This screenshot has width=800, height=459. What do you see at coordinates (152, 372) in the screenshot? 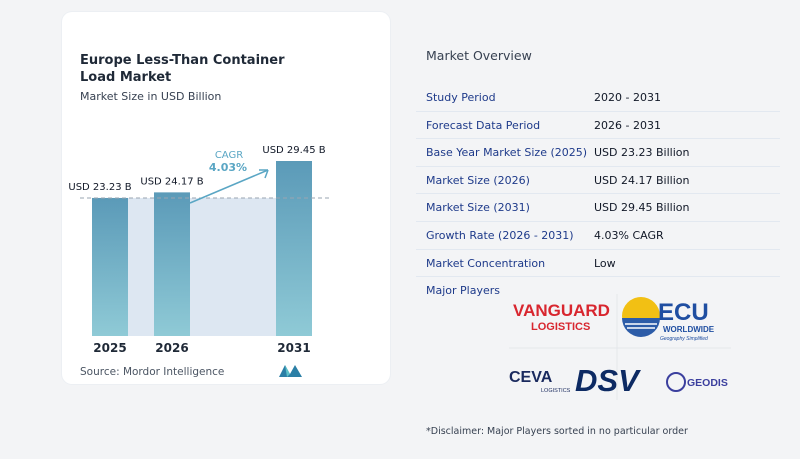
I see `source-text: Source: Mordor Intelligence` at bounding box center [152, 372].